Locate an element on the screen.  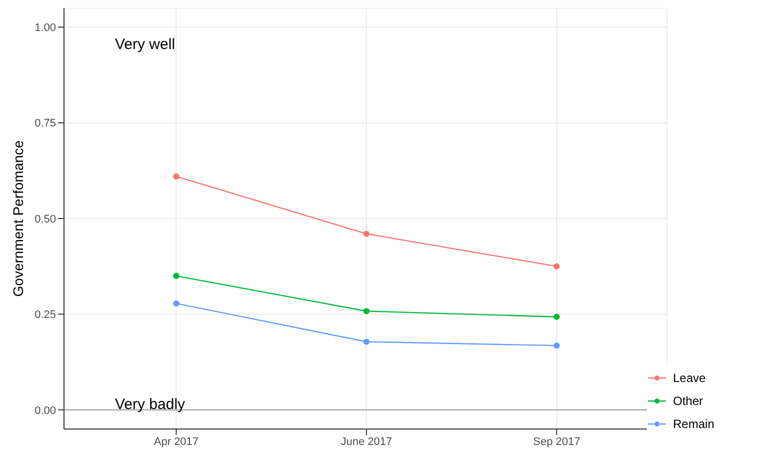
legend-label: Other is located at coordinates (688, 401).